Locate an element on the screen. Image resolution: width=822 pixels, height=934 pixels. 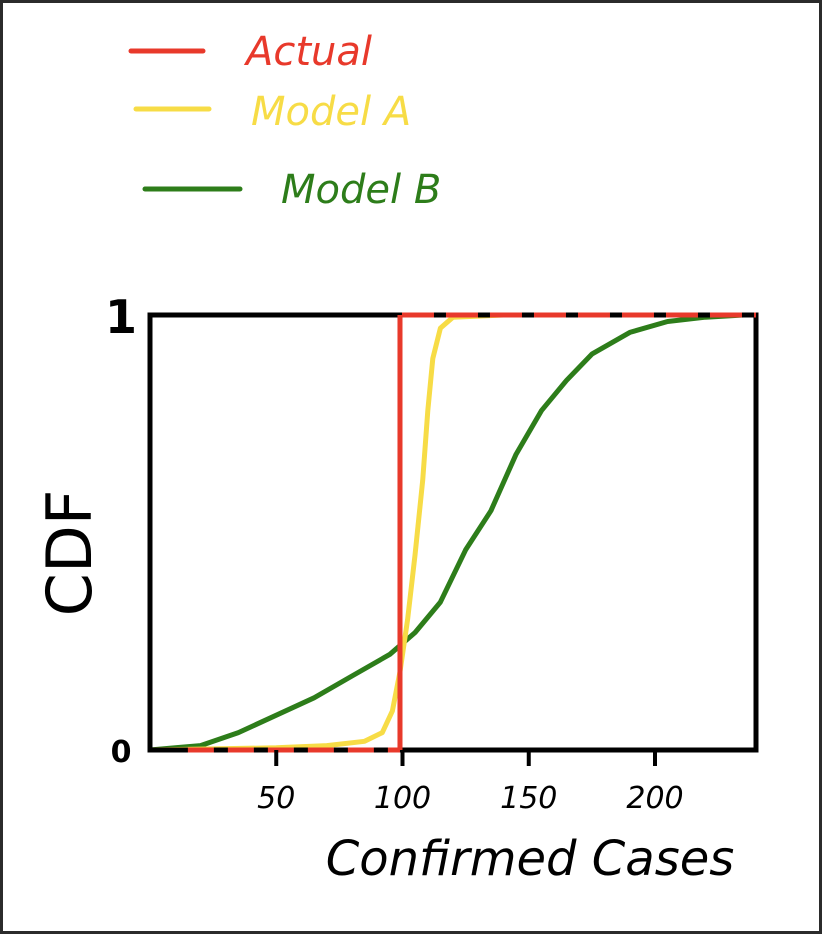
legend-label-1: Actual is located at coordinates (307, 52).